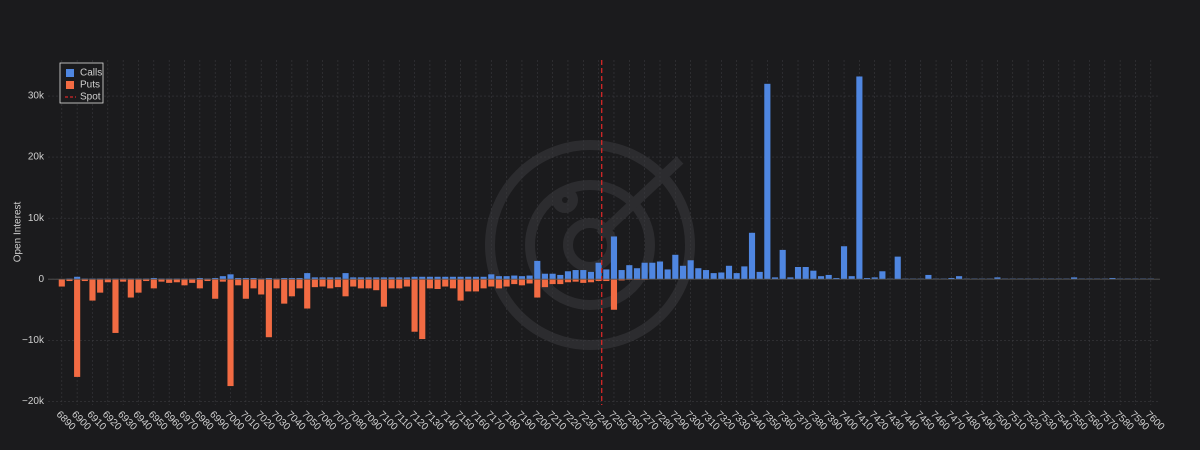 This screenshot has width=1200, height=450. I want to click on legend-label: Puts, so click(90, 85).